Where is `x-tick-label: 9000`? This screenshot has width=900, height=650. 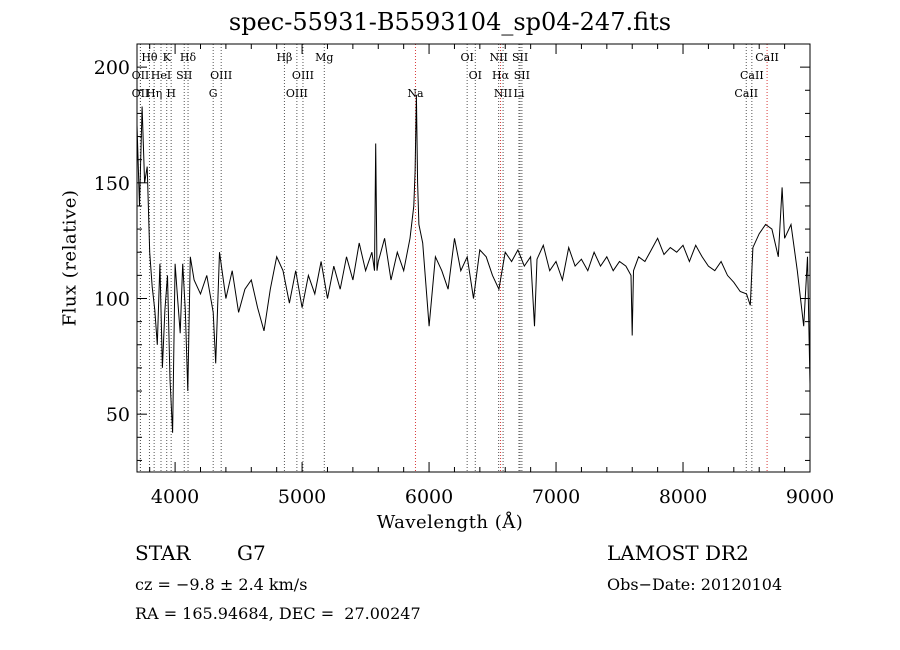
x-tick-label: 9000 is located at coordinates (810, 497).